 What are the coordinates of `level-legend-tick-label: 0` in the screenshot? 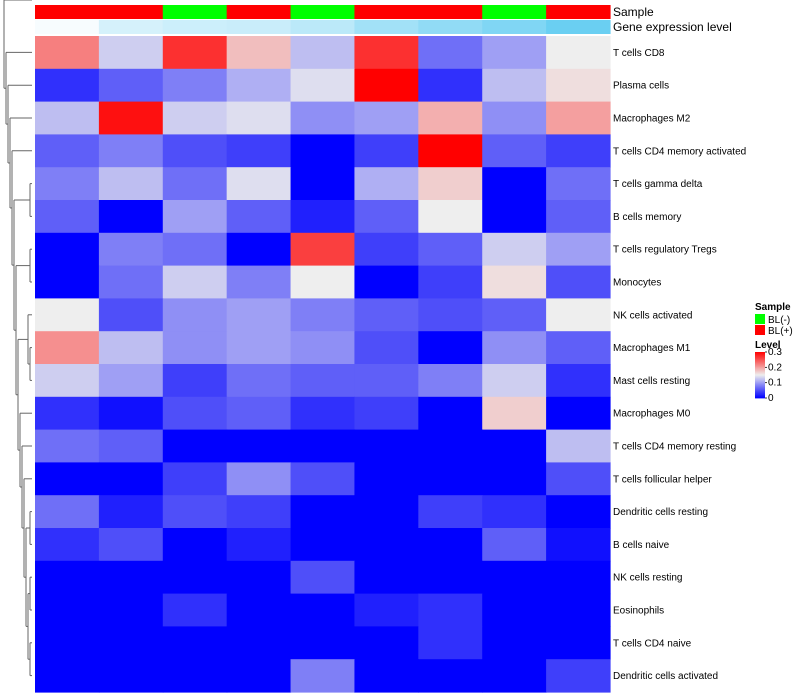 It's located at (771, 398).